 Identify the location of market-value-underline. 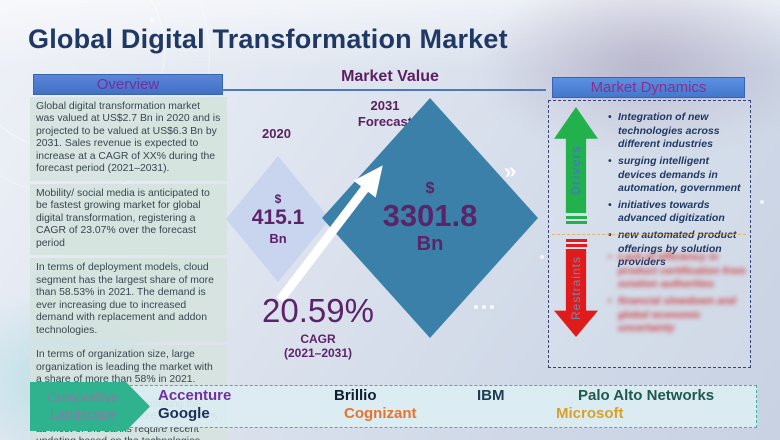
(384, 90).